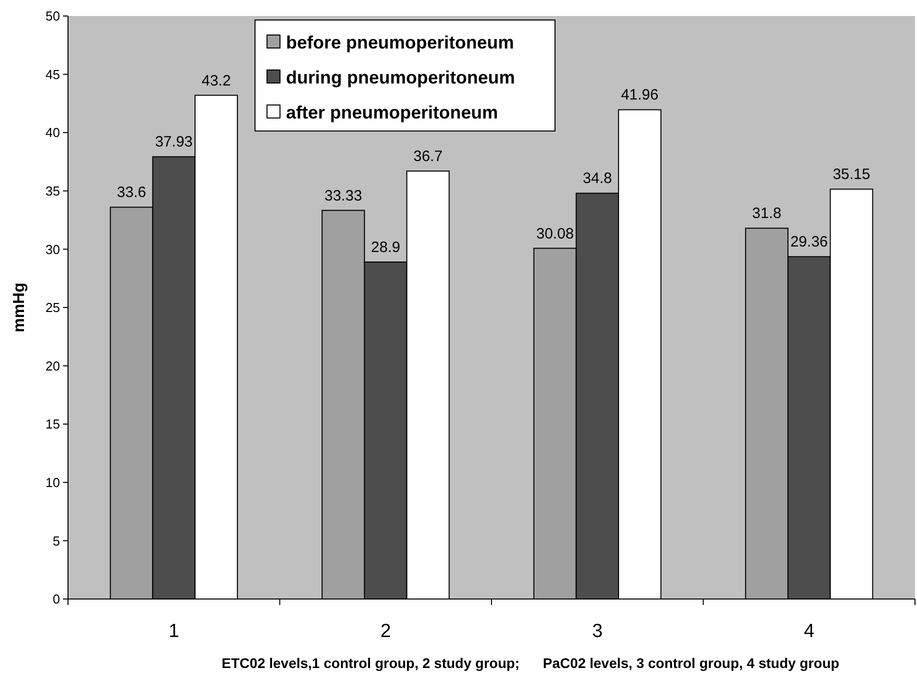  Describe the element at coordinates (53, 308) in the screenshot. I see `y-tick-label: 25` at that location.